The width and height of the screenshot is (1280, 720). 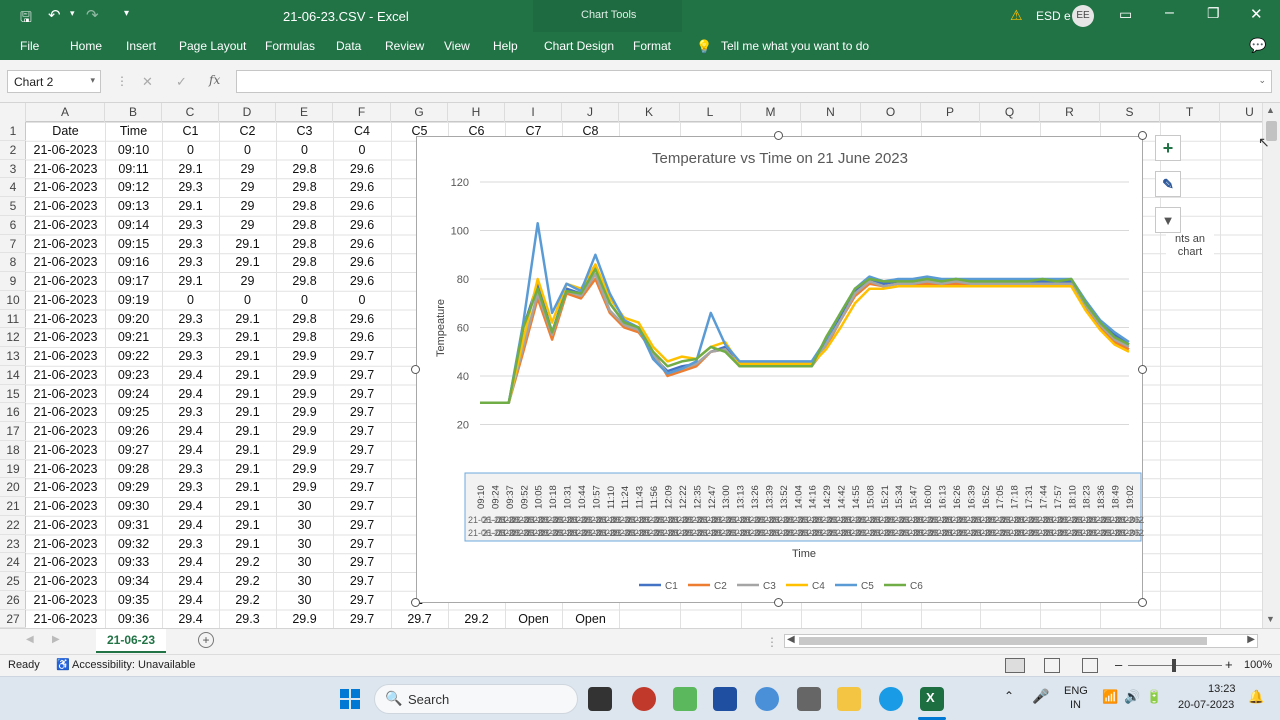 What do you see at coordinates (1070, 112) in the screenshot?
I see `column-header-r: R` at bounding box center [1070, 112].